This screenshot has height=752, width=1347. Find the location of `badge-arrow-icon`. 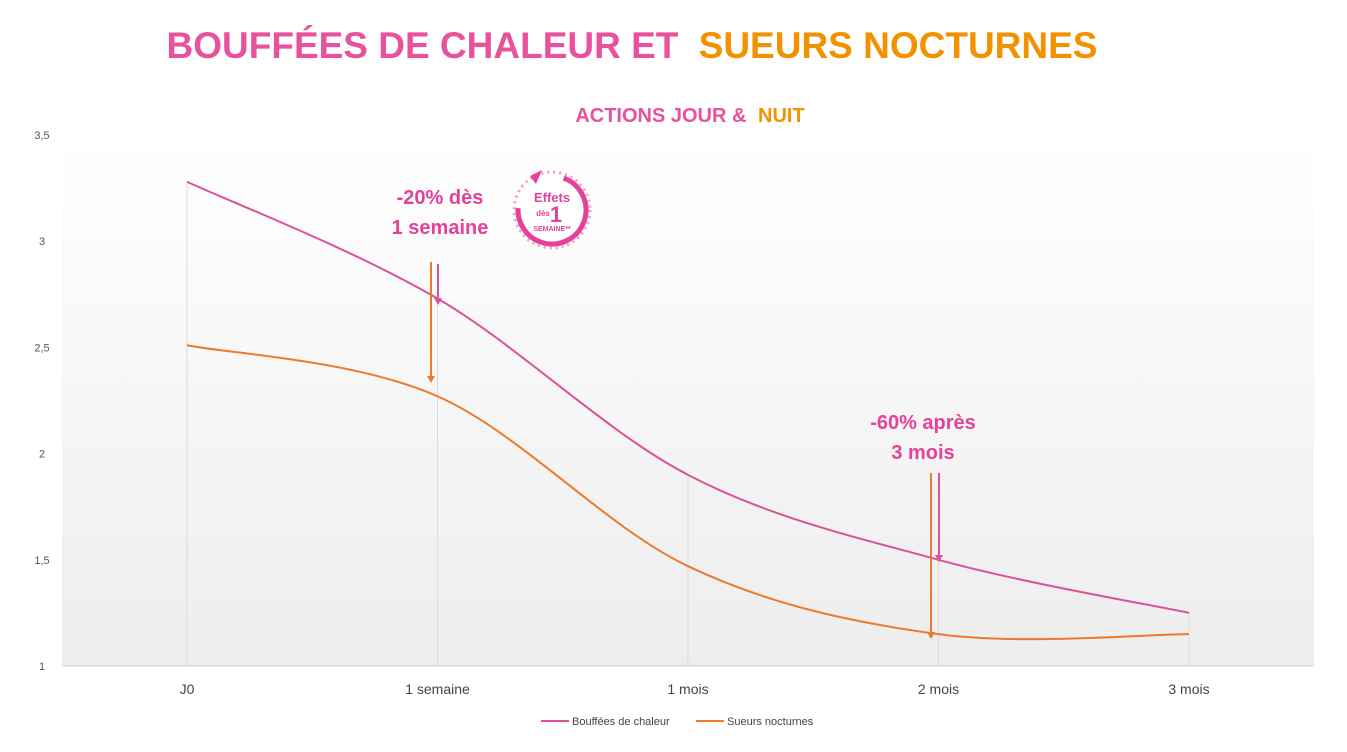

badge-arrow-icon is located at coordinates (536, 177).